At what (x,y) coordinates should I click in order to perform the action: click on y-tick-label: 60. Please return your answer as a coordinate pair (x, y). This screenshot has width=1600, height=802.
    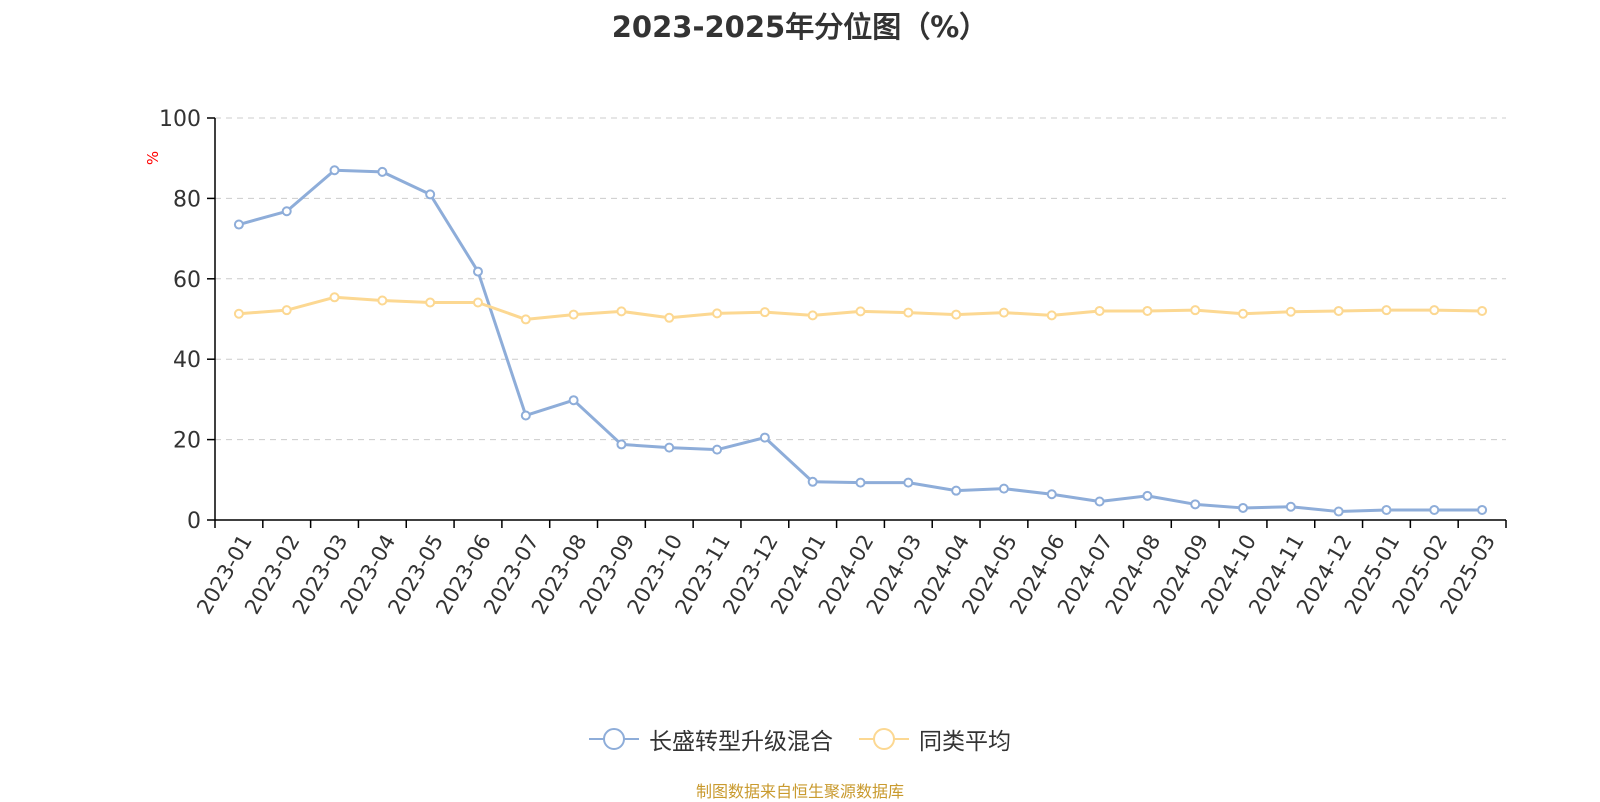
    Looking at the image, I should click on (187, 280).